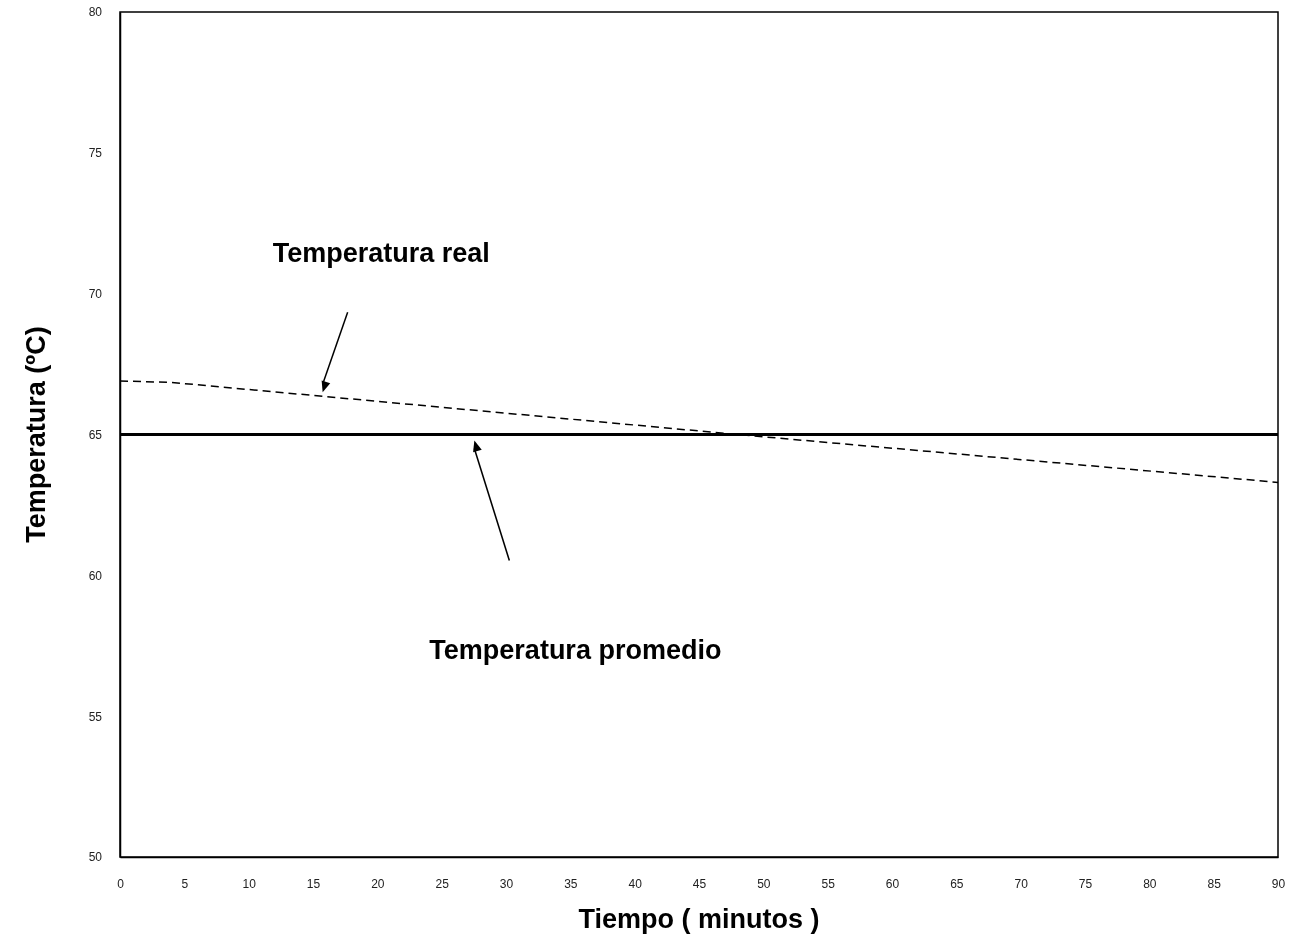 Image resolution: width=1297 pixels, height=936 pixels. I want to click on y-tick-label: 70, so click(95, 294).